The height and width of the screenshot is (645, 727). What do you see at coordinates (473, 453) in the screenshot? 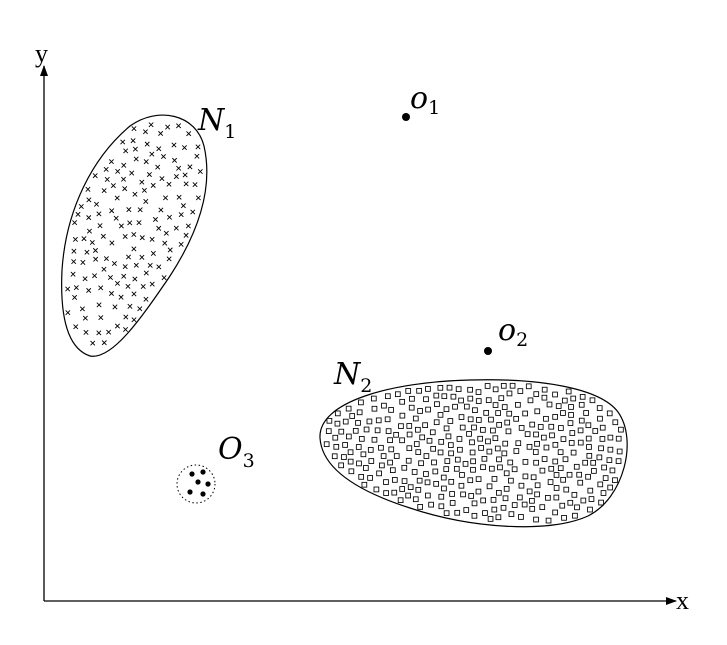
I see `cluster-n2-boundary` at bounding box center [473, 453].